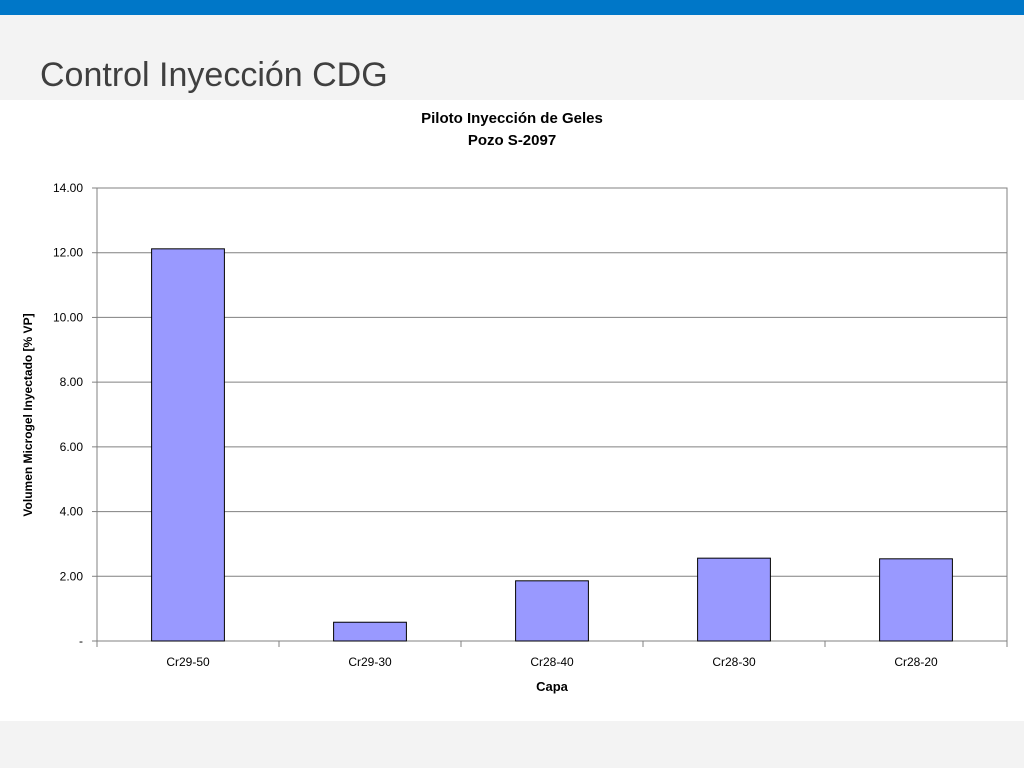 The width and height of the screenshot is (1024, 768). Describe the element at coordinates (370, 662) in the screenshot. I see `x-tick-label: Cr29-30` at that location.